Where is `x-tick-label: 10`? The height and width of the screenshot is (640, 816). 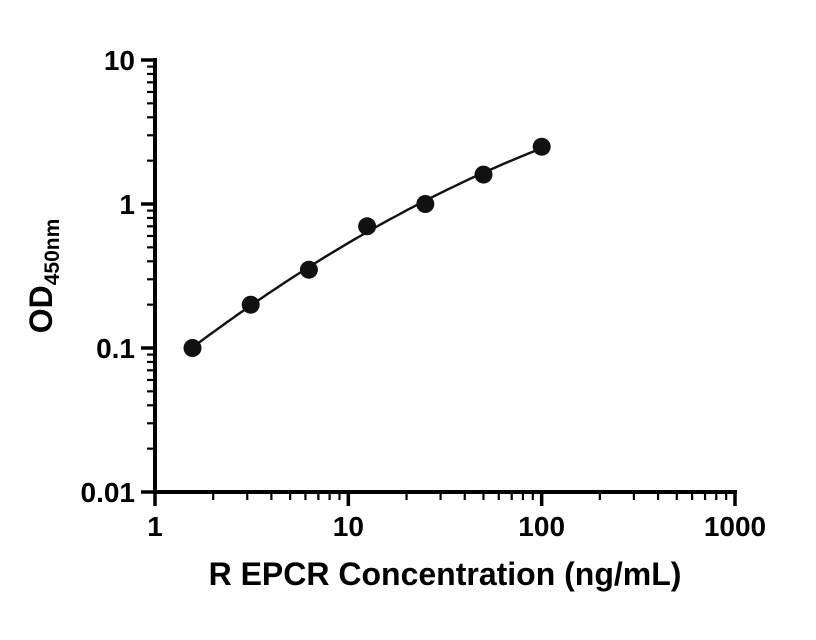
x-tick-label: 10 is located at coordinates (348, 526).